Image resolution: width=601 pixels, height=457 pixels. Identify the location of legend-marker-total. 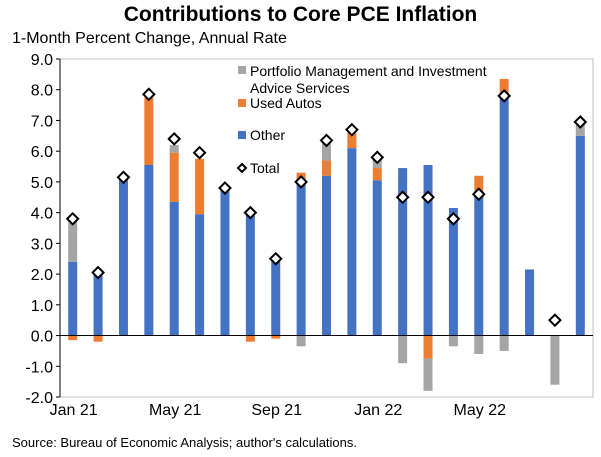
(242, 168).